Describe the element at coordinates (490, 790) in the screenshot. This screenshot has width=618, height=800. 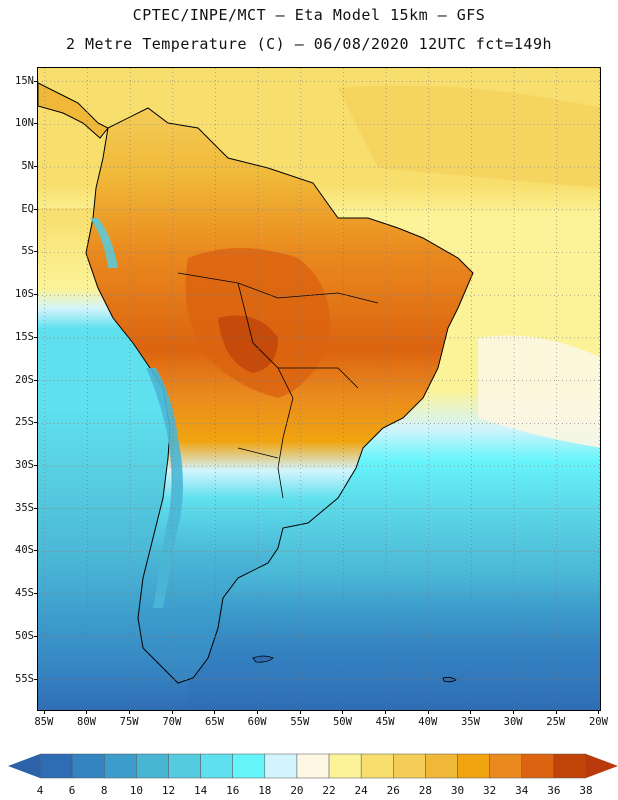
I see `colorbar-label: 32` at that location.